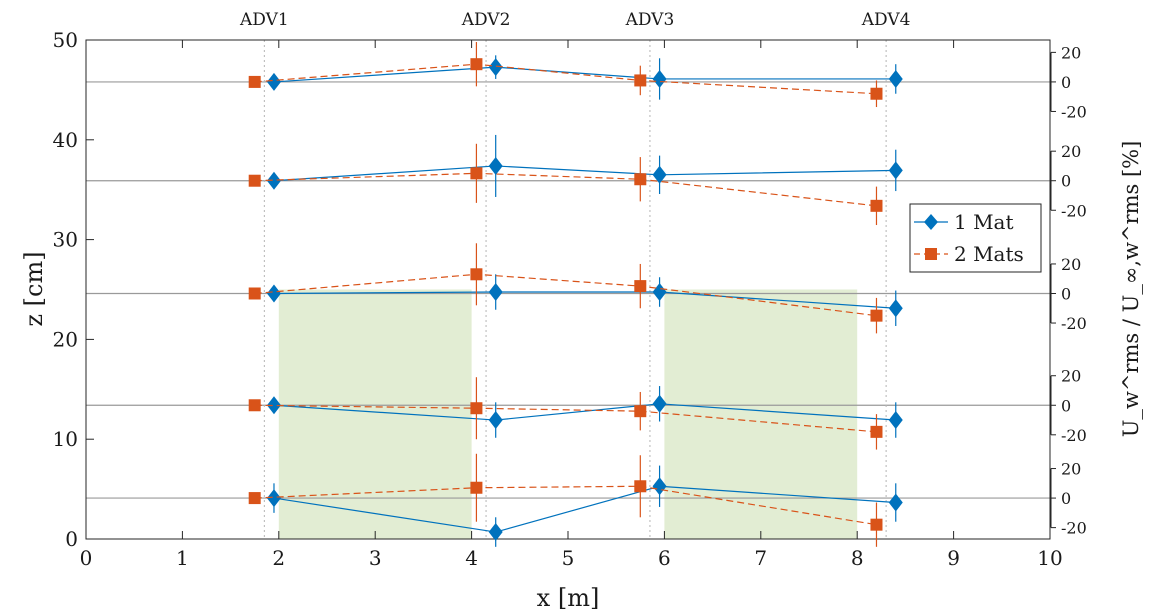 The width and height of the screenshot is (1155, 614). Describe the element at coordinates (1131, 289) in the screenshot. I see `y2-axis-label: U_w^rms / U_∞,w^rms [%]` at that location.